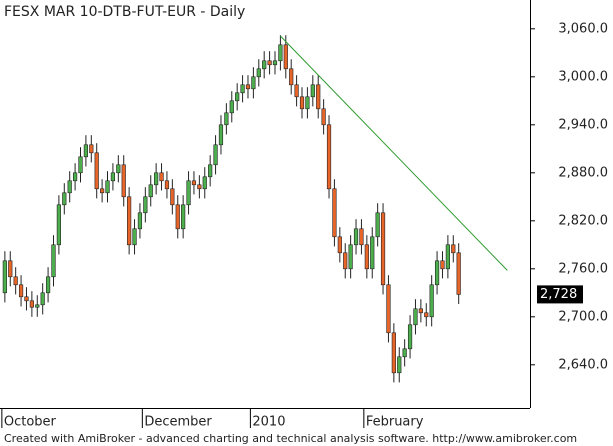  I want to click on last-price-label: 2,728, so click(558, 294).